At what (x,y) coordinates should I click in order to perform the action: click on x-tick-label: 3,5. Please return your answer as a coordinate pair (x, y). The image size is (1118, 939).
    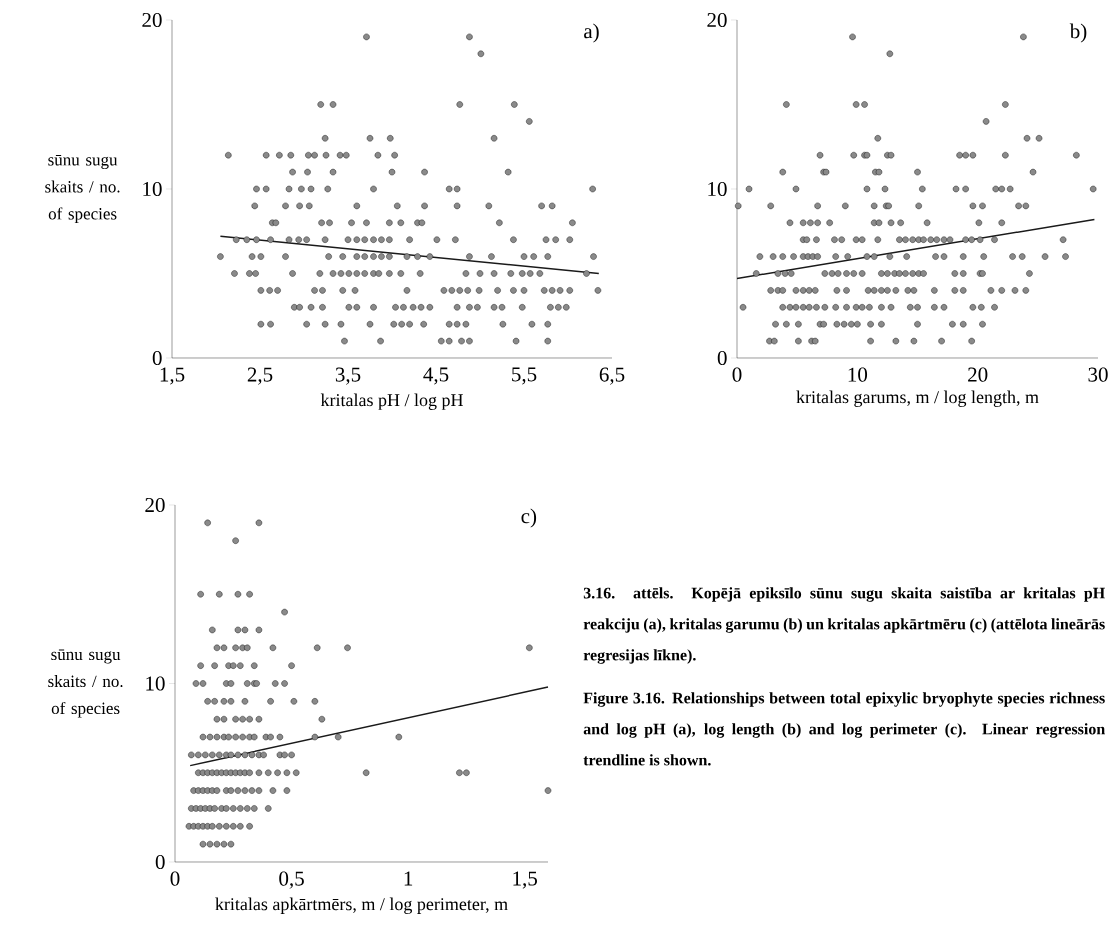
    Looking at the image, I should click on (348, 376).